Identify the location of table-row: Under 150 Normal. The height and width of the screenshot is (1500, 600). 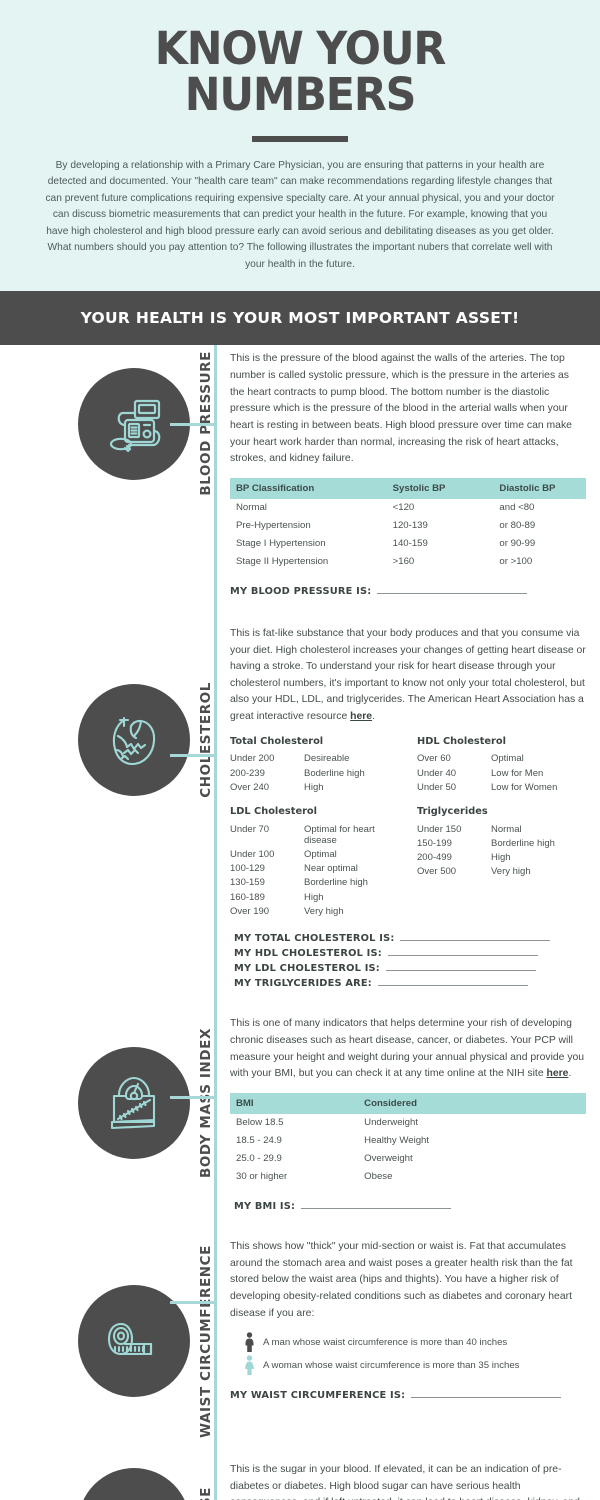
(501, 829).